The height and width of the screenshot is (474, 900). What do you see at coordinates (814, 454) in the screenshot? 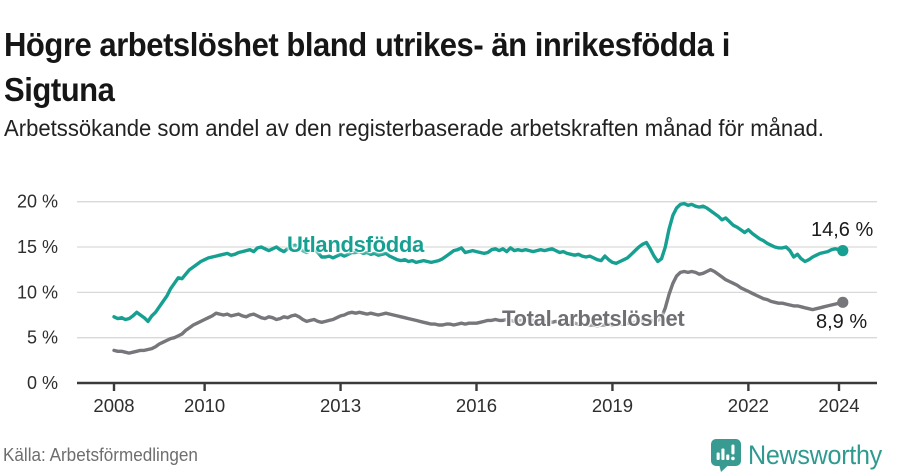
I see `brand-name: Newsworthy` at bounding box center [814, 454].